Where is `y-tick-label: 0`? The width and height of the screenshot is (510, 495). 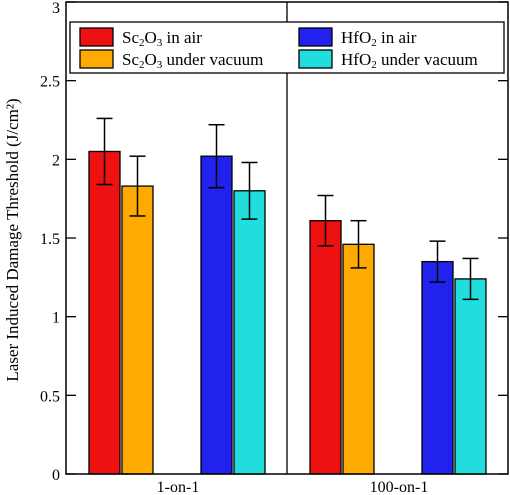 y-tick-label: 0 is located at coordinates (56, 475).